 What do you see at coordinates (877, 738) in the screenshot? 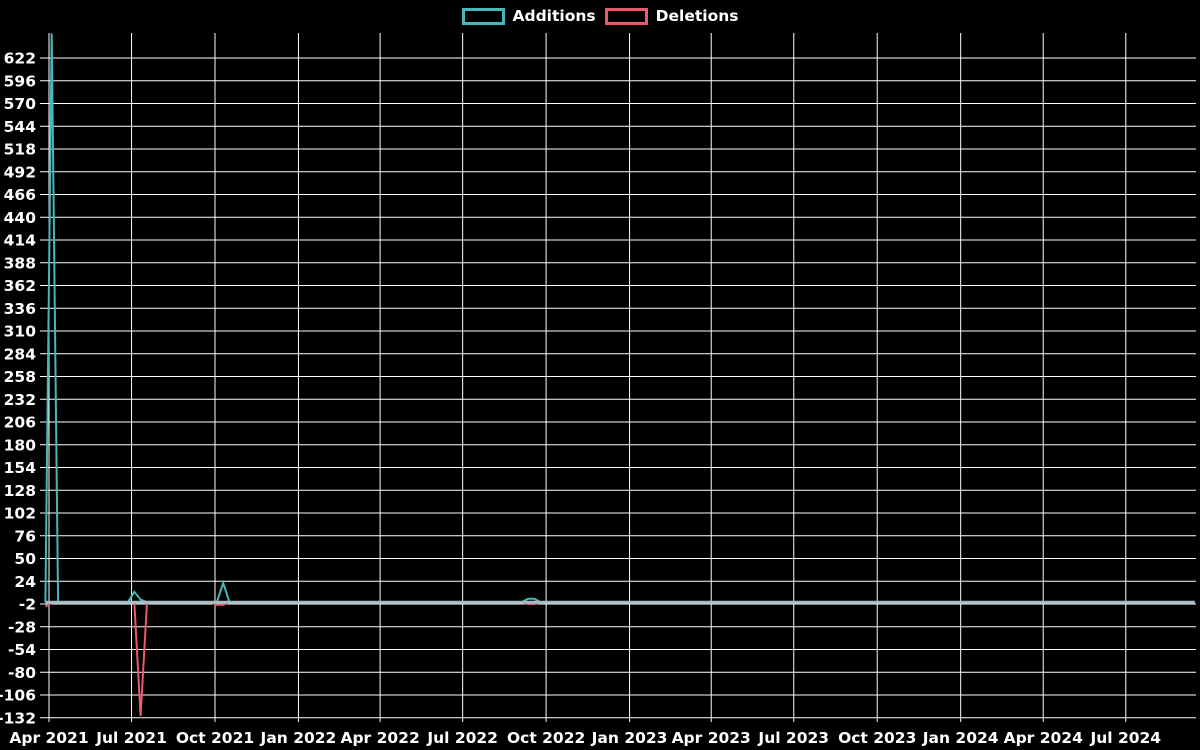
I see `x-tick-label: Oct 2023` at bounding box center [877, 738].